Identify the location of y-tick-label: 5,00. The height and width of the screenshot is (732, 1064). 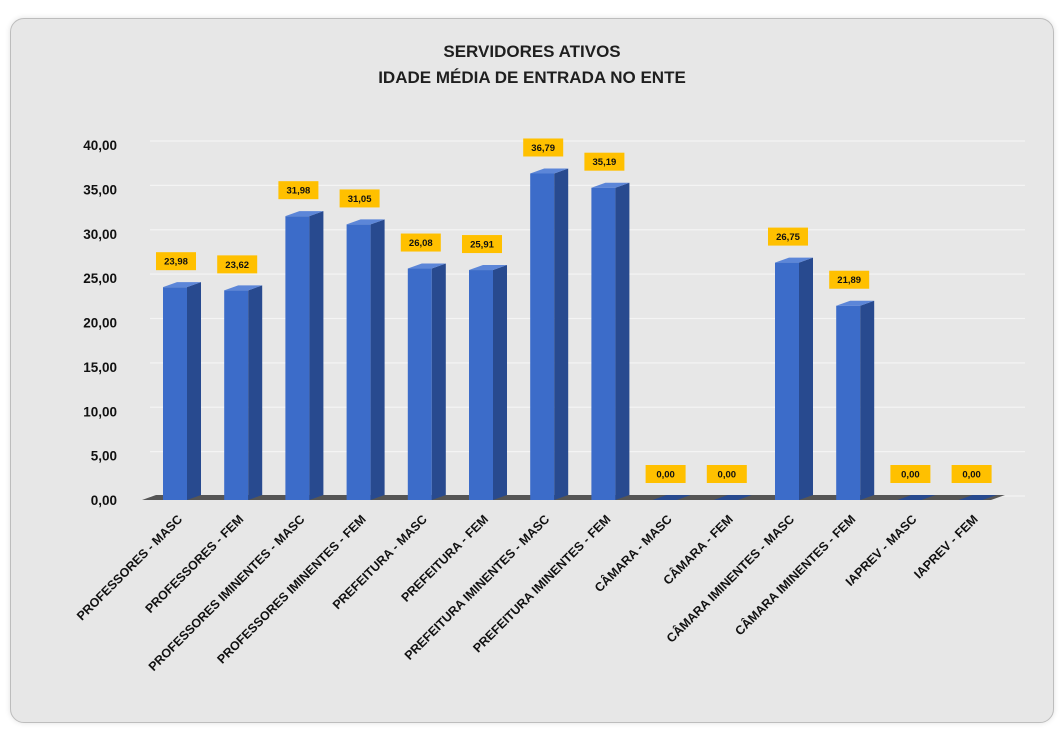
(104, 456).